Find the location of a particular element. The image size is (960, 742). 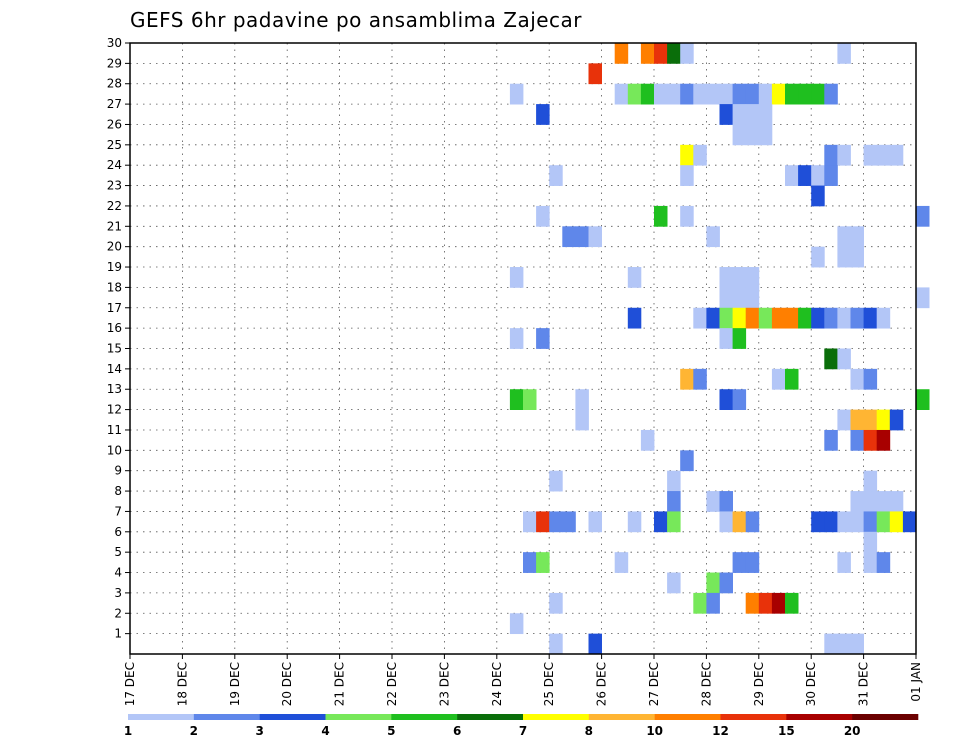

y-tick-label: 20 is located at coordinates (114, 247).